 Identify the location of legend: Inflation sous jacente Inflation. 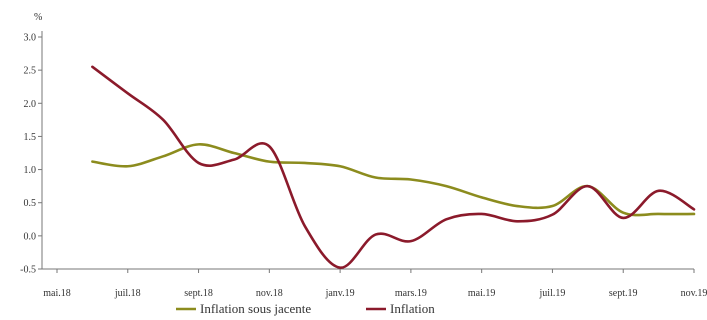
(305, 308).